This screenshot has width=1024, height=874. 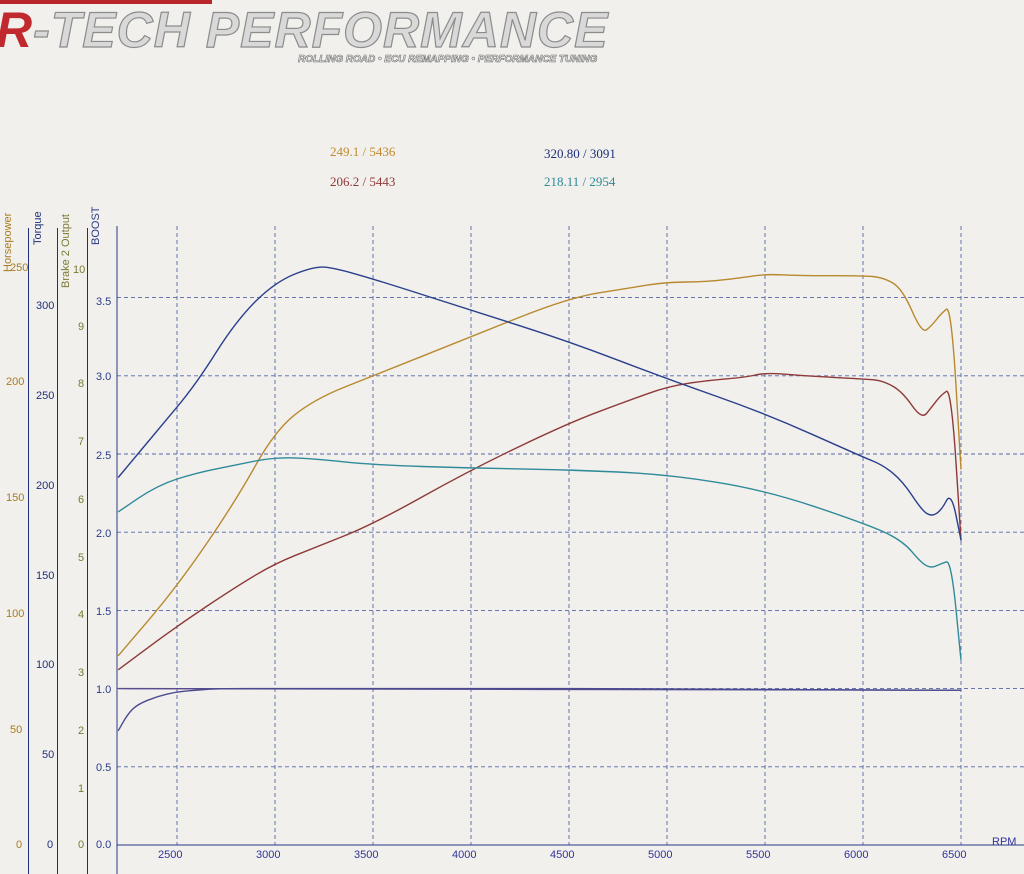 What do you see at coordinates (50, 845) in the screenshot?
I see `torque-tick-label: 0` at bounding box center [50, 845].